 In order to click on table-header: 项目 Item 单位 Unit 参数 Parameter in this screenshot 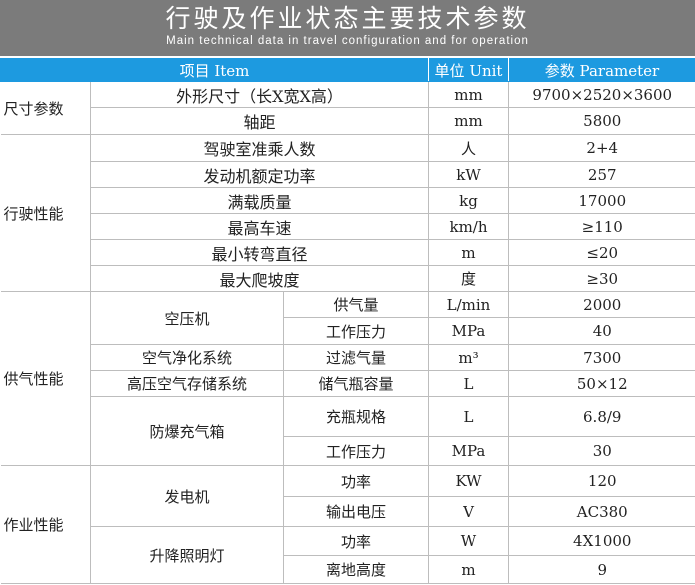, I will do `click(347, 70)`.